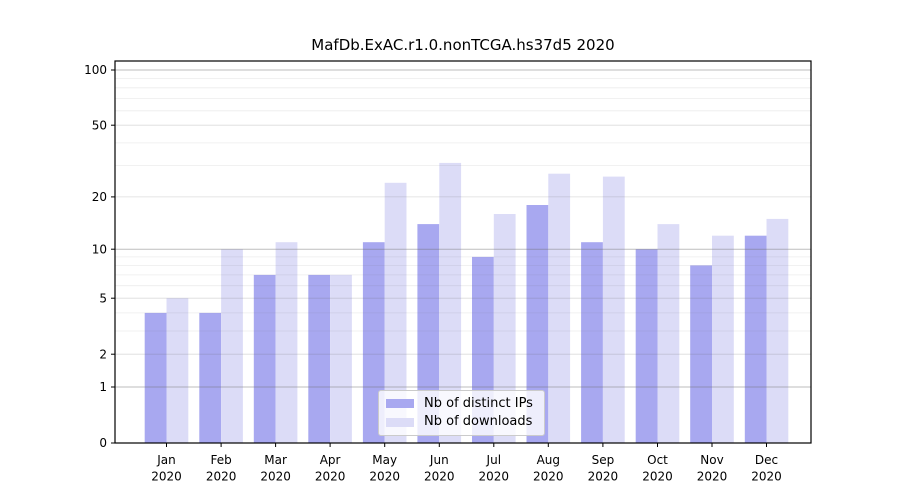 The width and height of the screenshot is (900, 500). What do you see at coordinates (330, 468) in the screenshot?
I see `x-tick-label-apr: Apr 2020` at bounding box center [330, 468].